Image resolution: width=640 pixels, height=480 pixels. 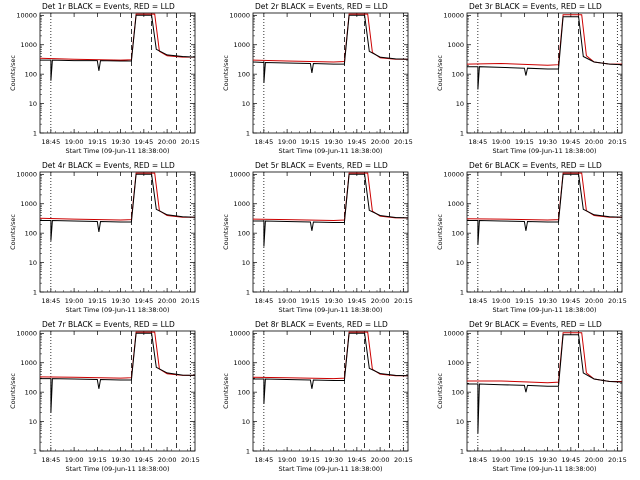 I want to click on chart-title: Det 4r BLACK = Events, RED = LLD, so click(x=108, y=165).